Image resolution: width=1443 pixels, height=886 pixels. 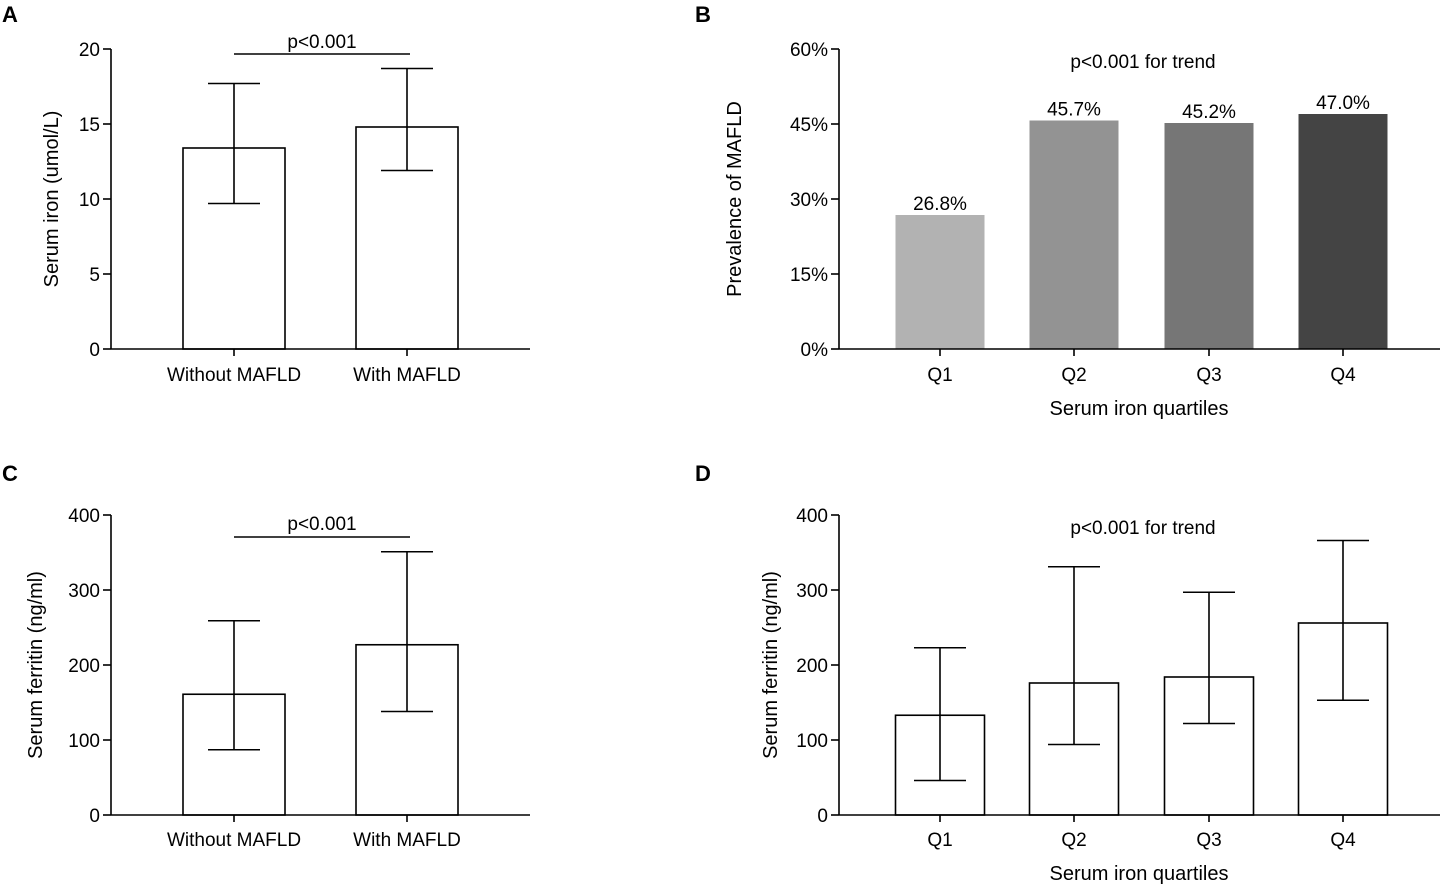 What do you see at coordinates (1074, 110) in the screenshot?
I see `data-label: 45.7%` at bounding box center [1074, 110].